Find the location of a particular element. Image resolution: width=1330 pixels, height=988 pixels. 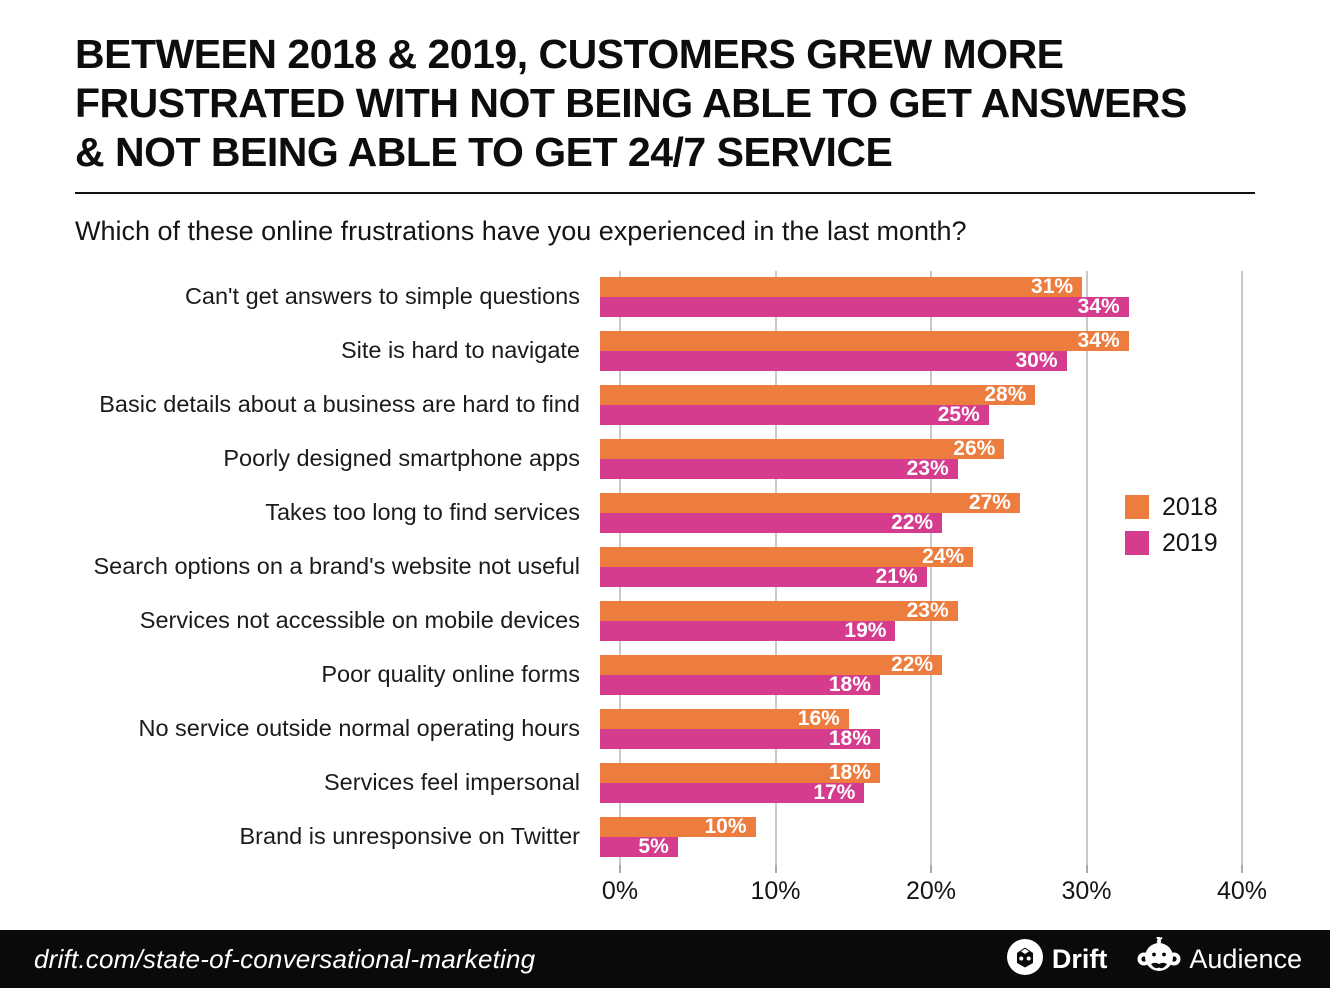

bar-2018: 23% is located at coordinates (779, 610).